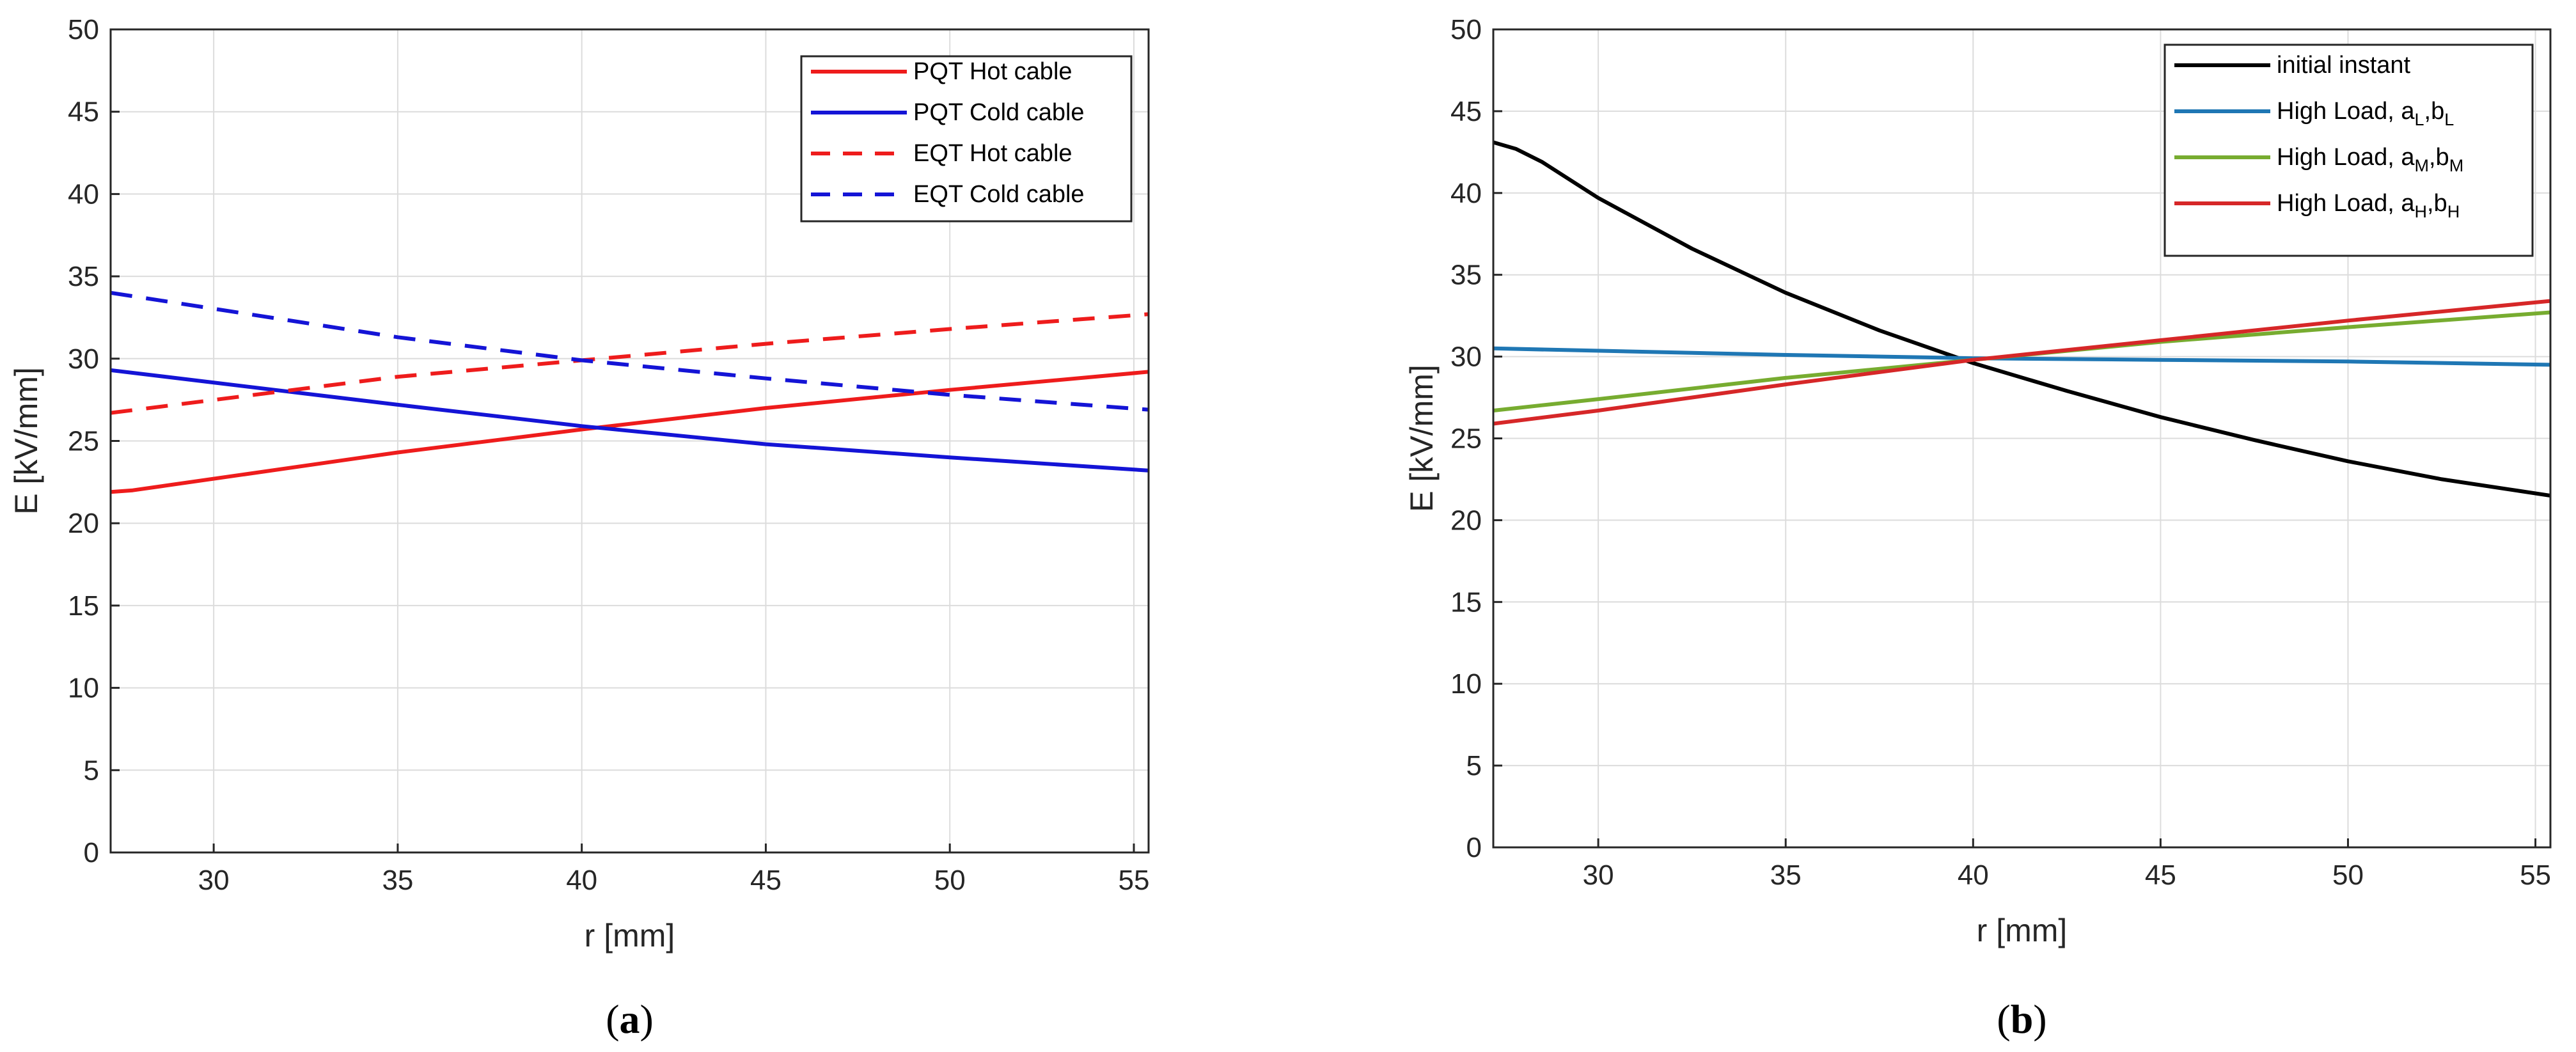 The height and width of the screenshot is (1052, 2576). I want to click on legend-entry-3: EQT Hot cable, so click(992, 153).